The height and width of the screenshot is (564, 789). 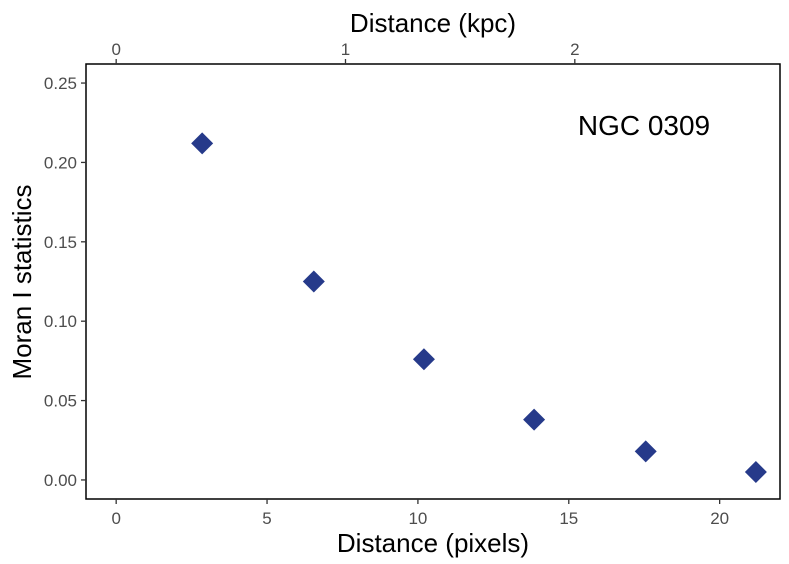 I want to click on x-axis-title: Distance (pixels), so click(x=433, y=543).